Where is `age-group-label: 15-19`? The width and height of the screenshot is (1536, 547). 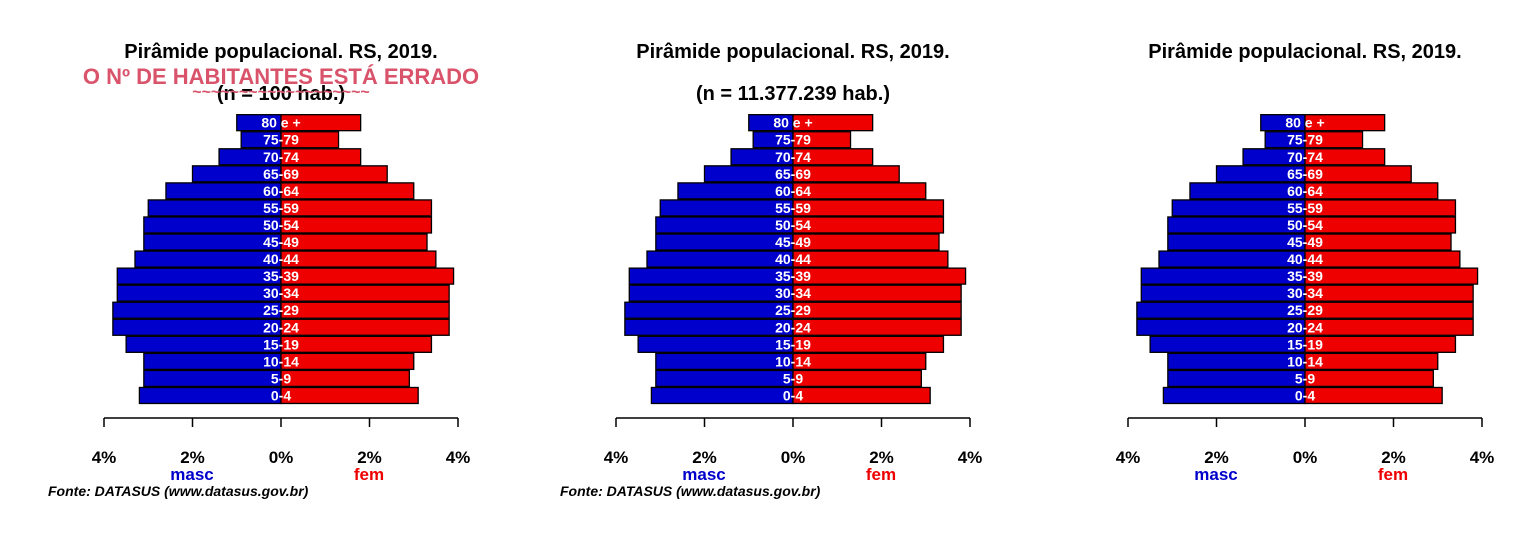
age-group-label: 15-19 is located at coordinates (793, 344).